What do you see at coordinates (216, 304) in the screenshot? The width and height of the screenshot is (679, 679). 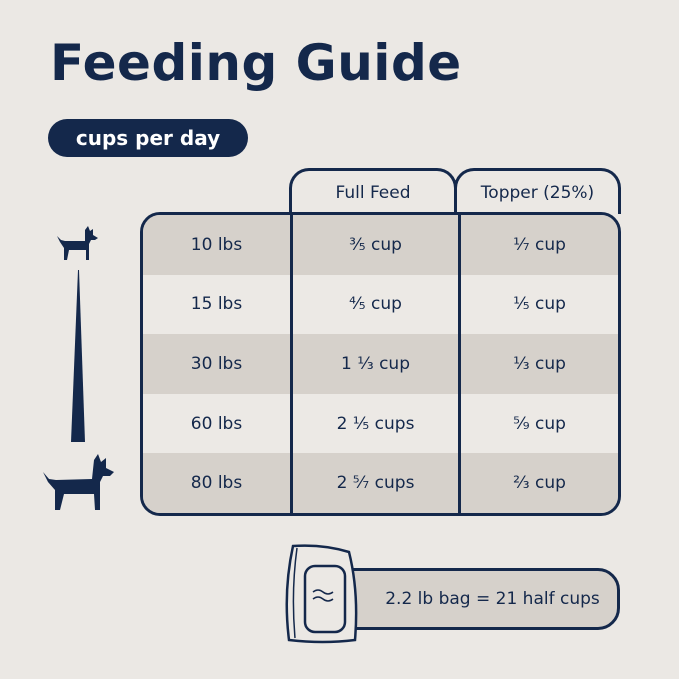 I see `weight-cell: 15 lbs` at bounding box center [216, 304].